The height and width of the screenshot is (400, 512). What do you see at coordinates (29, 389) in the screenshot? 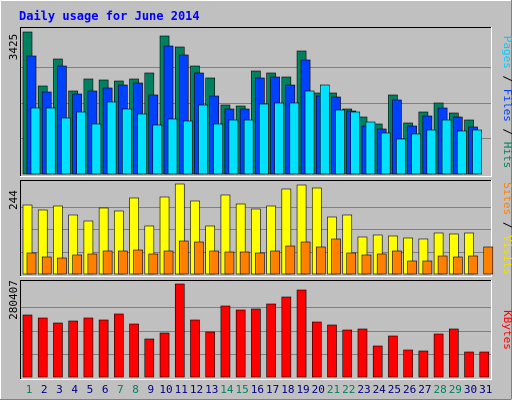
I see `x-tick-label-day-1: 1` at bounding box center [29, 389].